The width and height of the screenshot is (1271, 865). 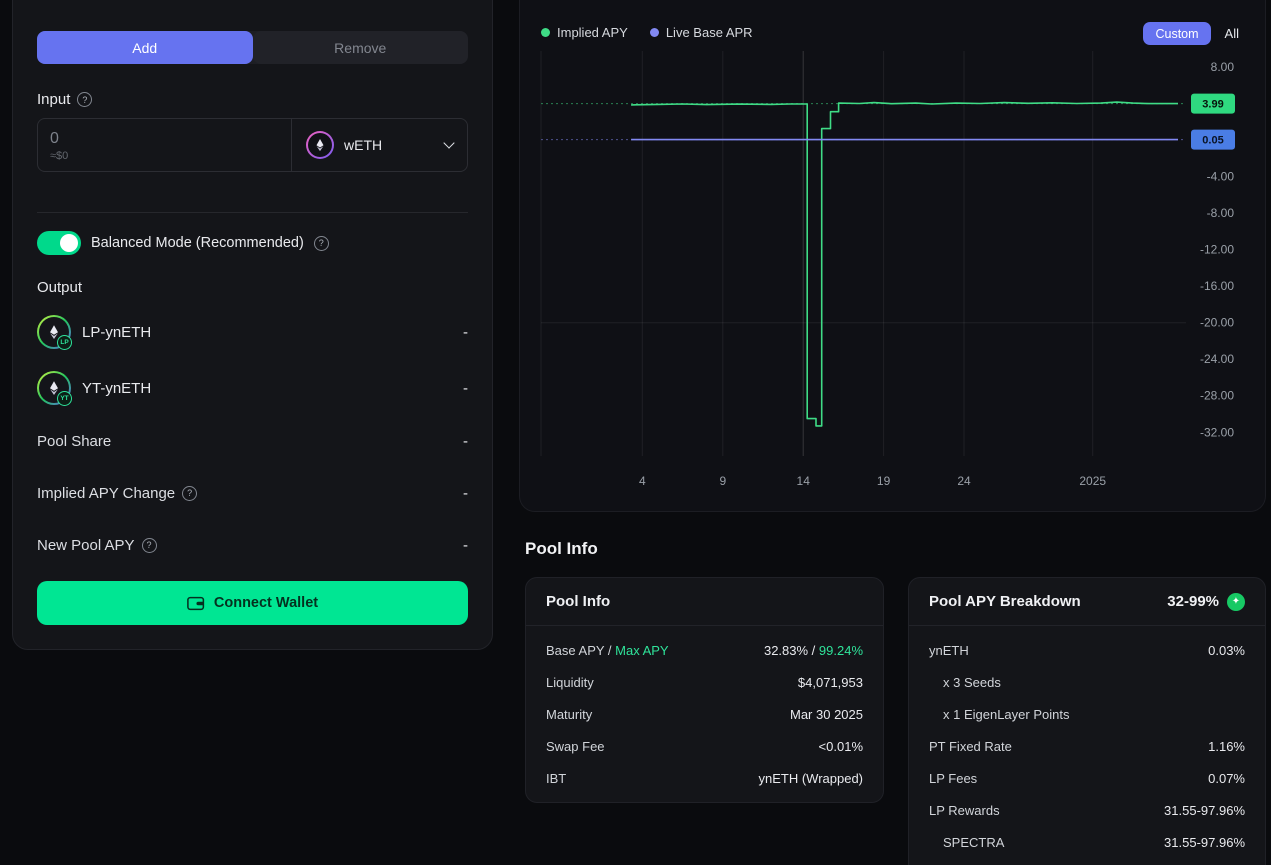 I want to click on output-row-lp: LP LP-ynETH -, so click(x=252, y=332).